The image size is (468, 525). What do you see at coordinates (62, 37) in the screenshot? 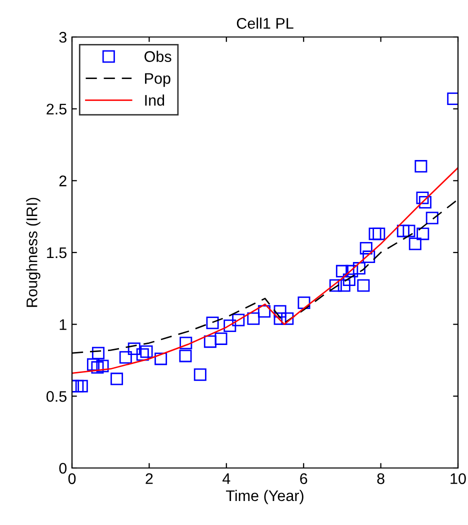
I see `y-tick-label: 3` at bounding box center [62, 37].